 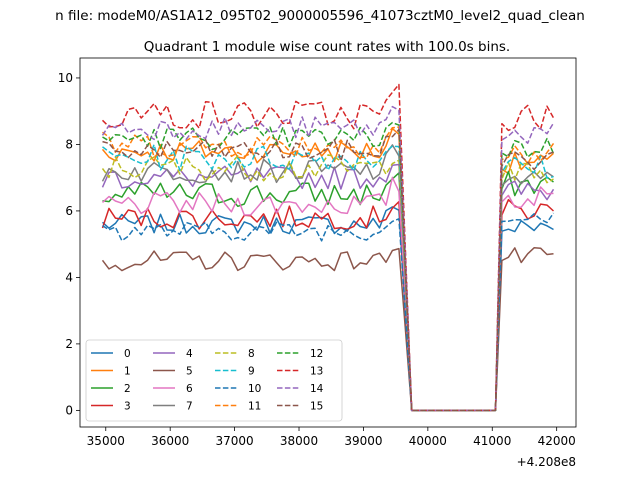 What do you see at coordinates (69, 344) in the screenshot?
I see `y-tick-label: 2` at bounding box center [69, 344].